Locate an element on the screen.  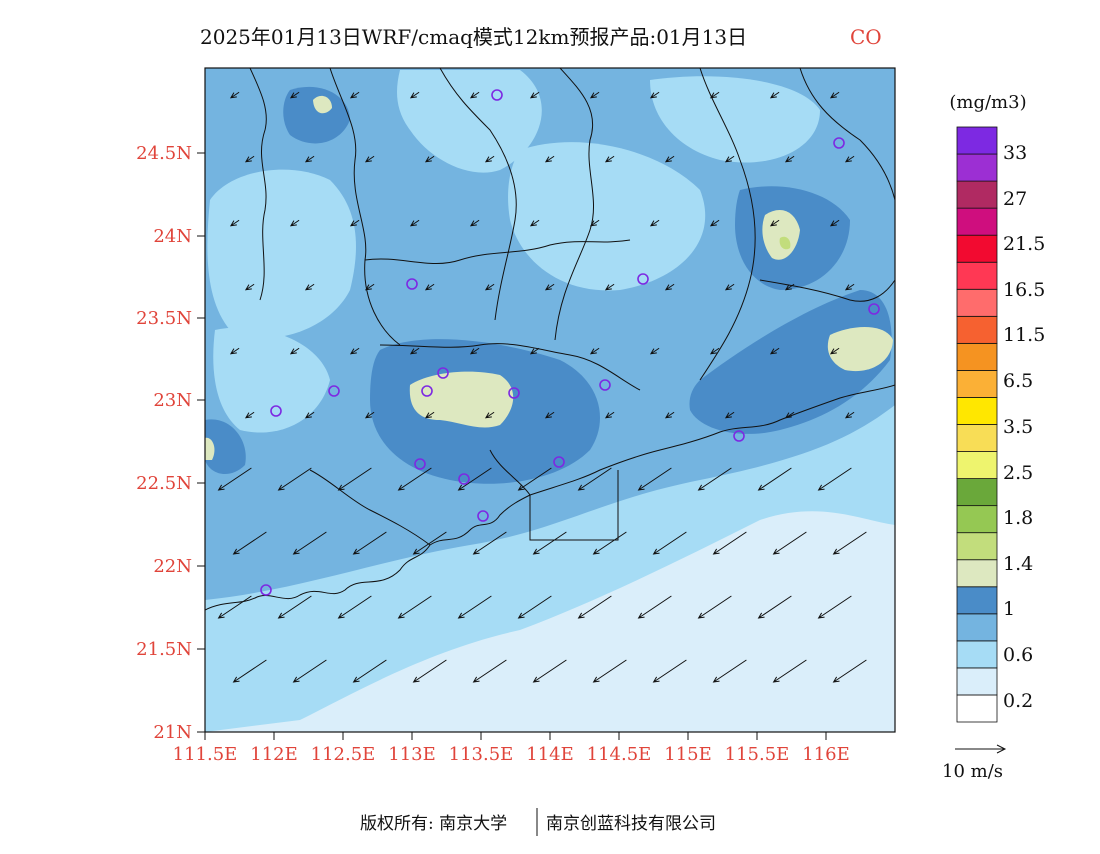
colorbar-label: 2.5 is located at coordinates (1018, 473).